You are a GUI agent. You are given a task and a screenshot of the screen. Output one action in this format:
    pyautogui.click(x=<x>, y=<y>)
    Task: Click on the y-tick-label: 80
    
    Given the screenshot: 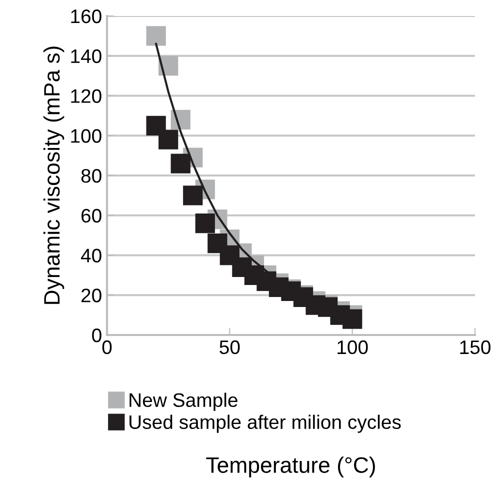 What is the action you would take?
    pyautogui.click(x=91, y=175)
    